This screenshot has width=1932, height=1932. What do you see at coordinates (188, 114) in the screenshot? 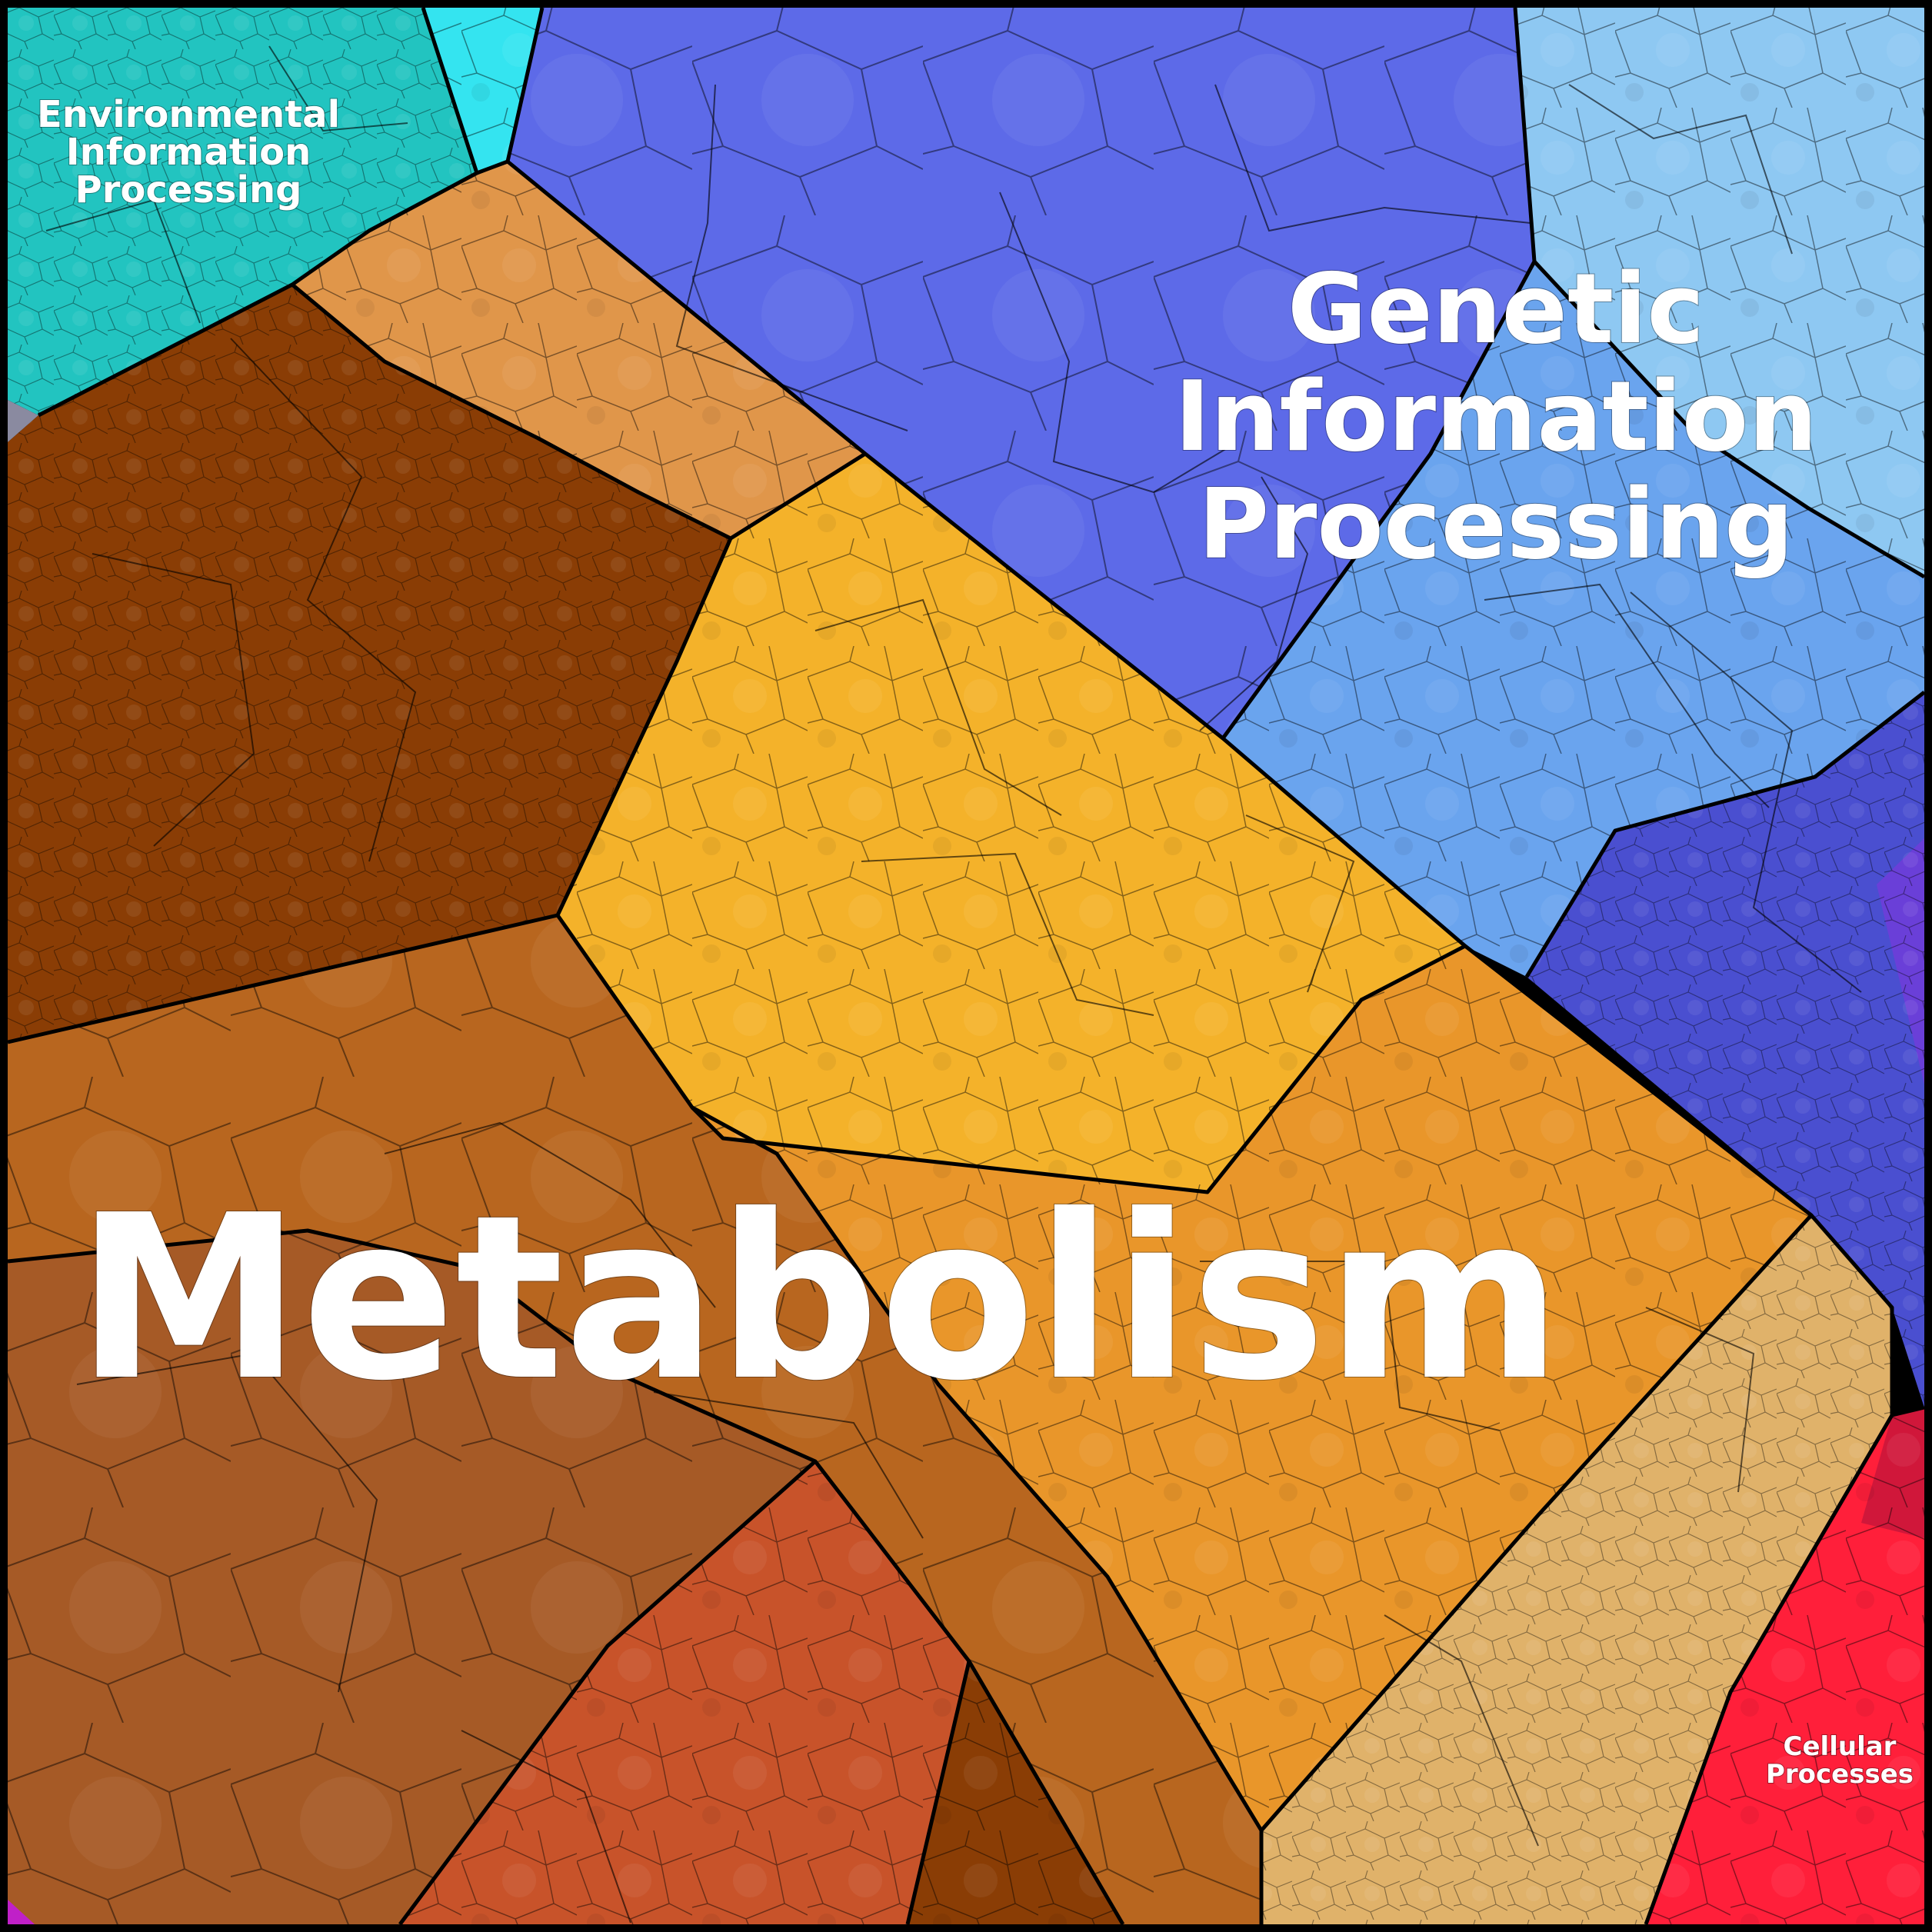
I see `label-environmental-line-1: Environmental` at bounding box center [188, 114].